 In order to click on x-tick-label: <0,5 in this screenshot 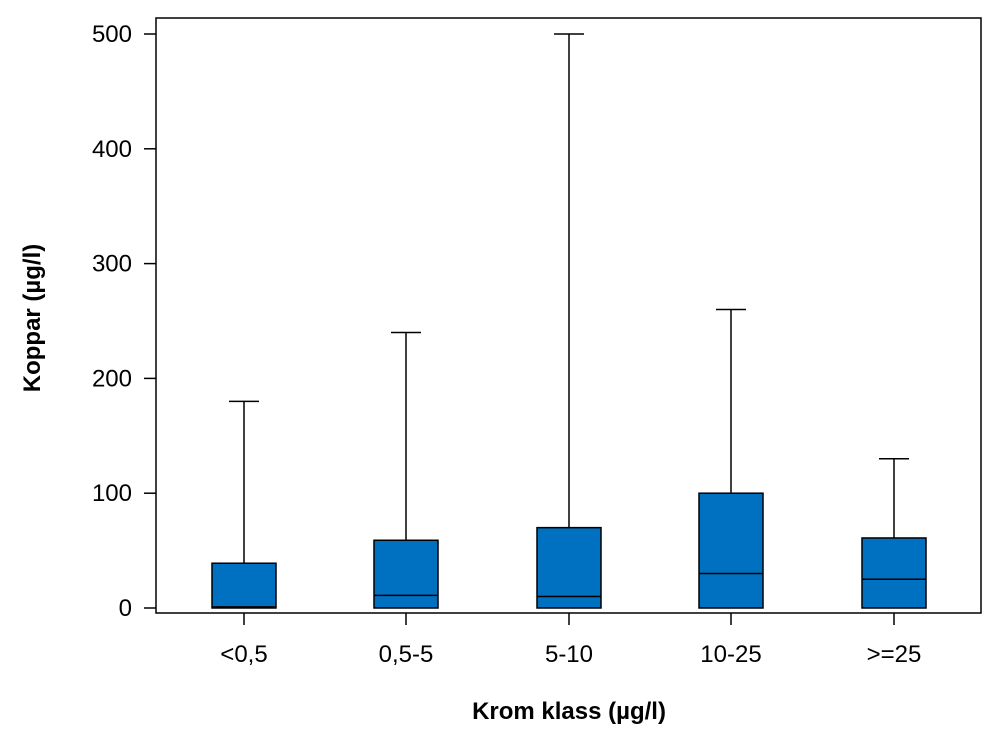, I will do `click(243, 654)`.